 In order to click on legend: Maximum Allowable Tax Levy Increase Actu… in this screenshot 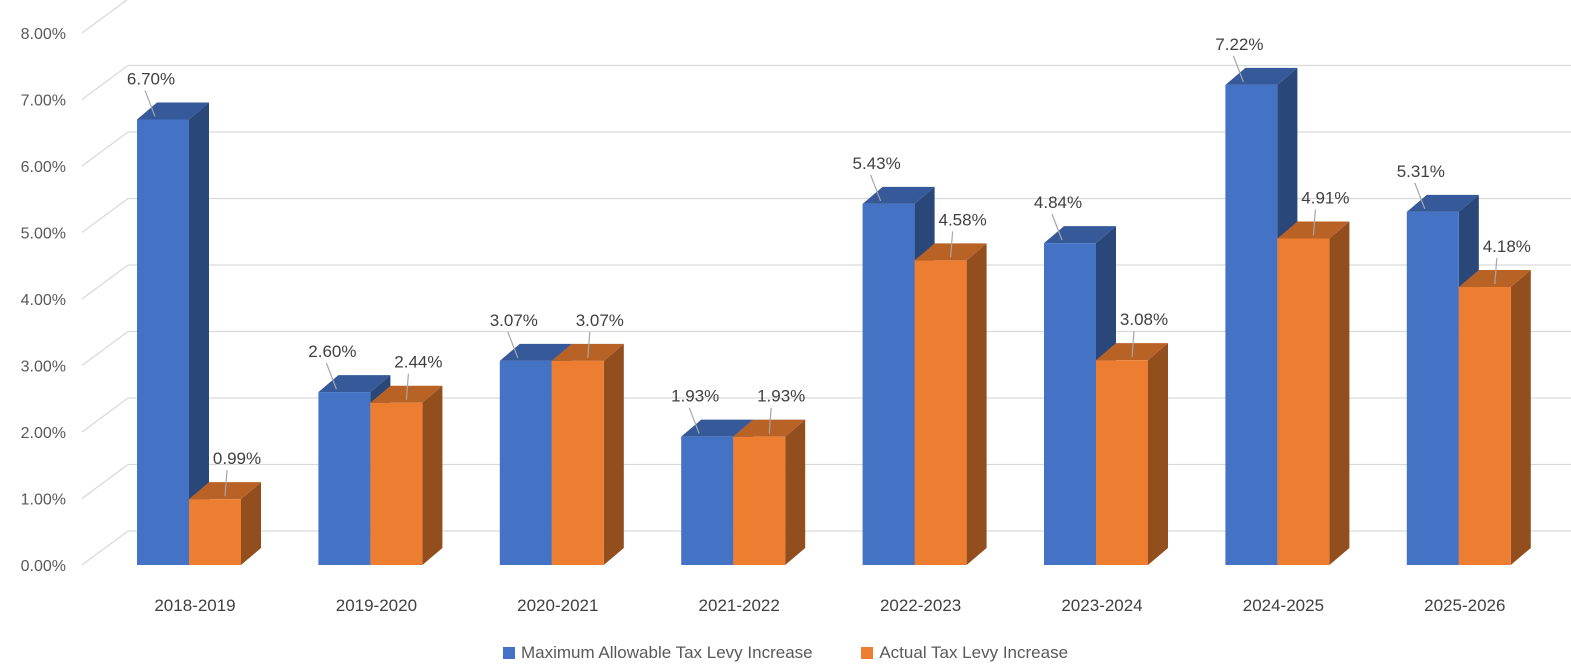, I will do `click(785, 653)`.